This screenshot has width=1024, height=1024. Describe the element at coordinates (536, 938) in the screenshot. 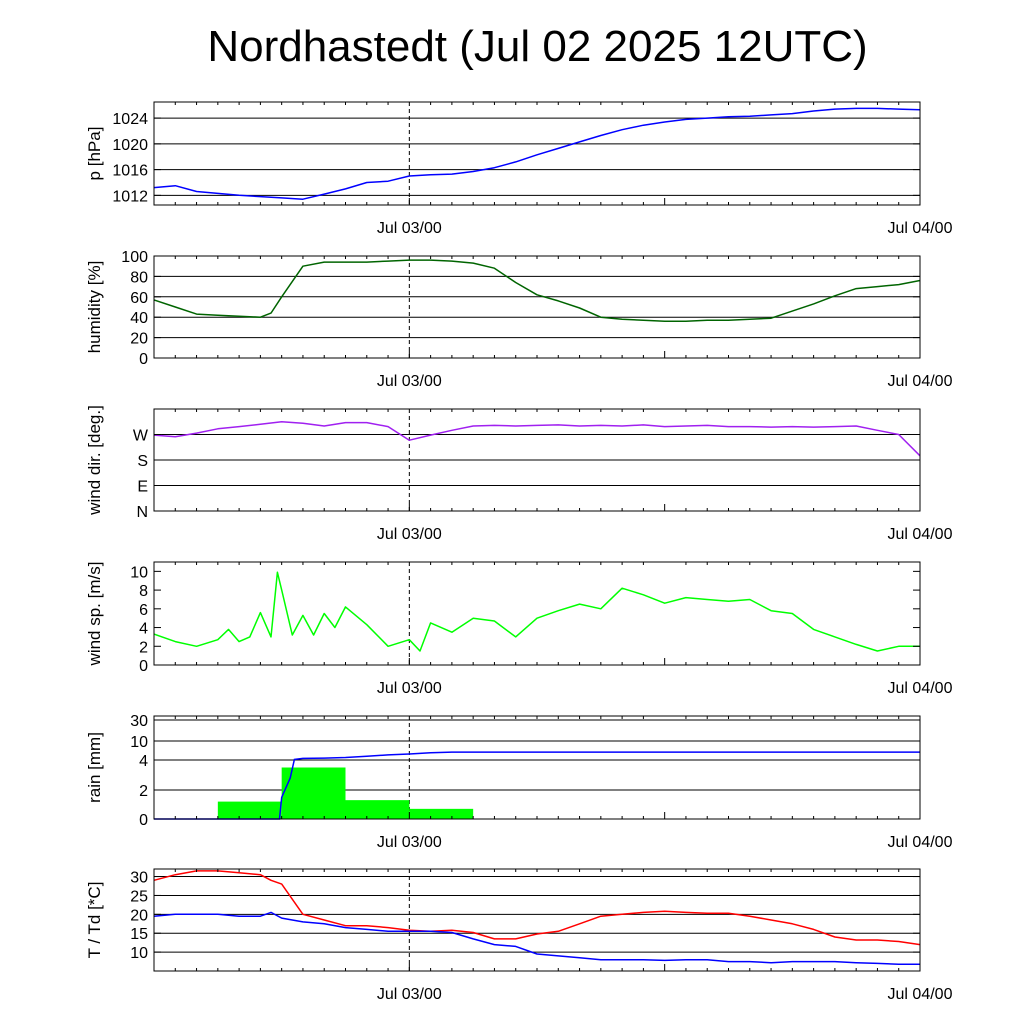

I see `series-line-dewpoint` at that location.